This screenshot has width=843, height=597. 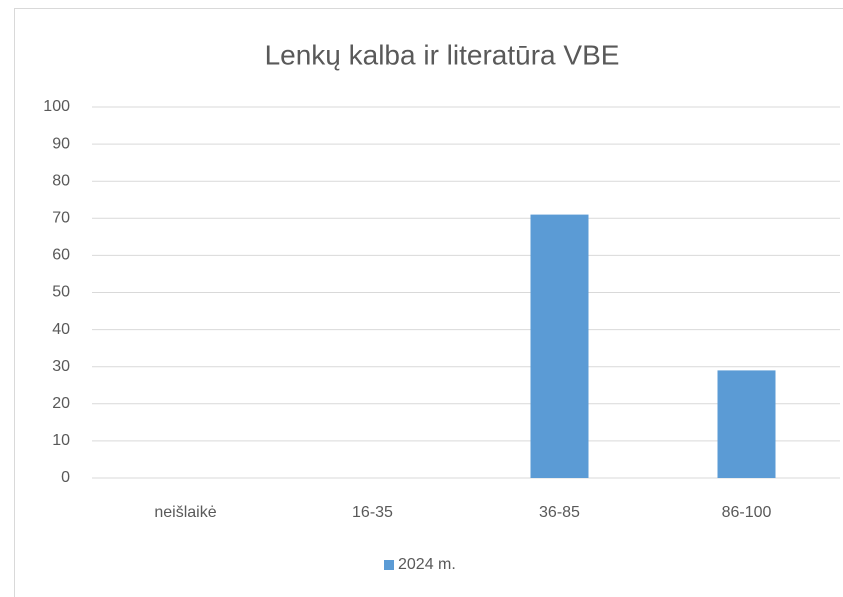 I want to click on y-tick-label: 80, so click(x=61, y=180).